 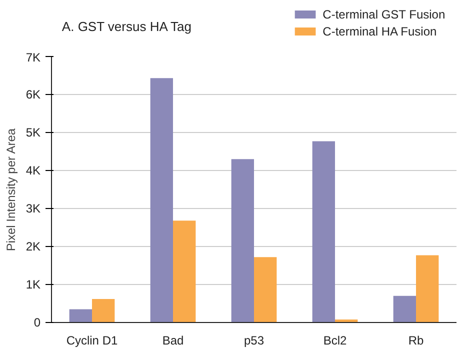 What do you see at coordinates (33, 209) in the screenshot?
I see `y-tick-label: 3K` at bounding box center [33, 209].